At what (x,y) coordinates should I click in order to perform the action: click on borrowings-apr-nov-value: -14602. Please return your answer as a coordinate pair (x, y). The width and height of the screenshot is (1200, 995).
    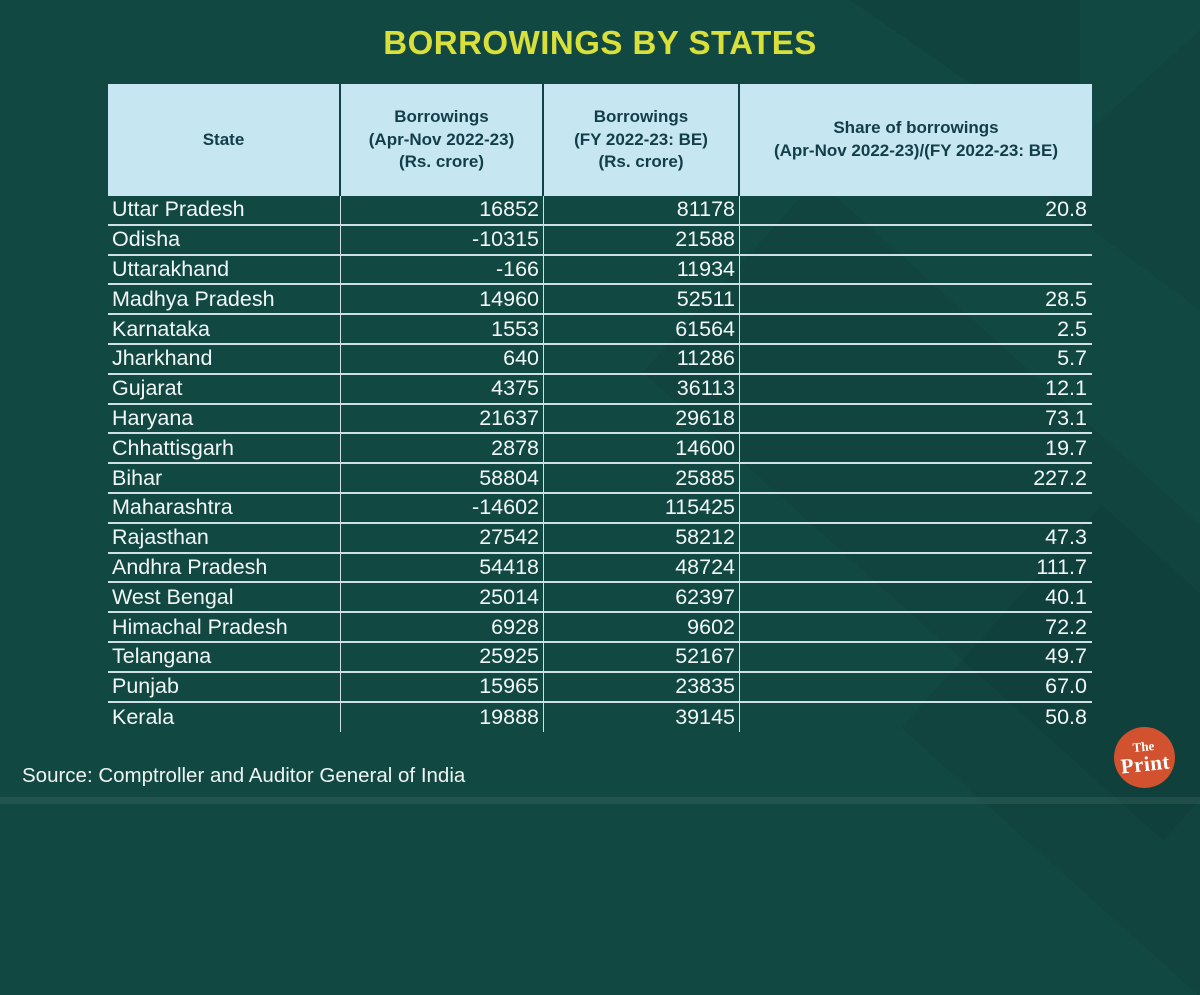
    Looking at the image, I should click on (442, 507).